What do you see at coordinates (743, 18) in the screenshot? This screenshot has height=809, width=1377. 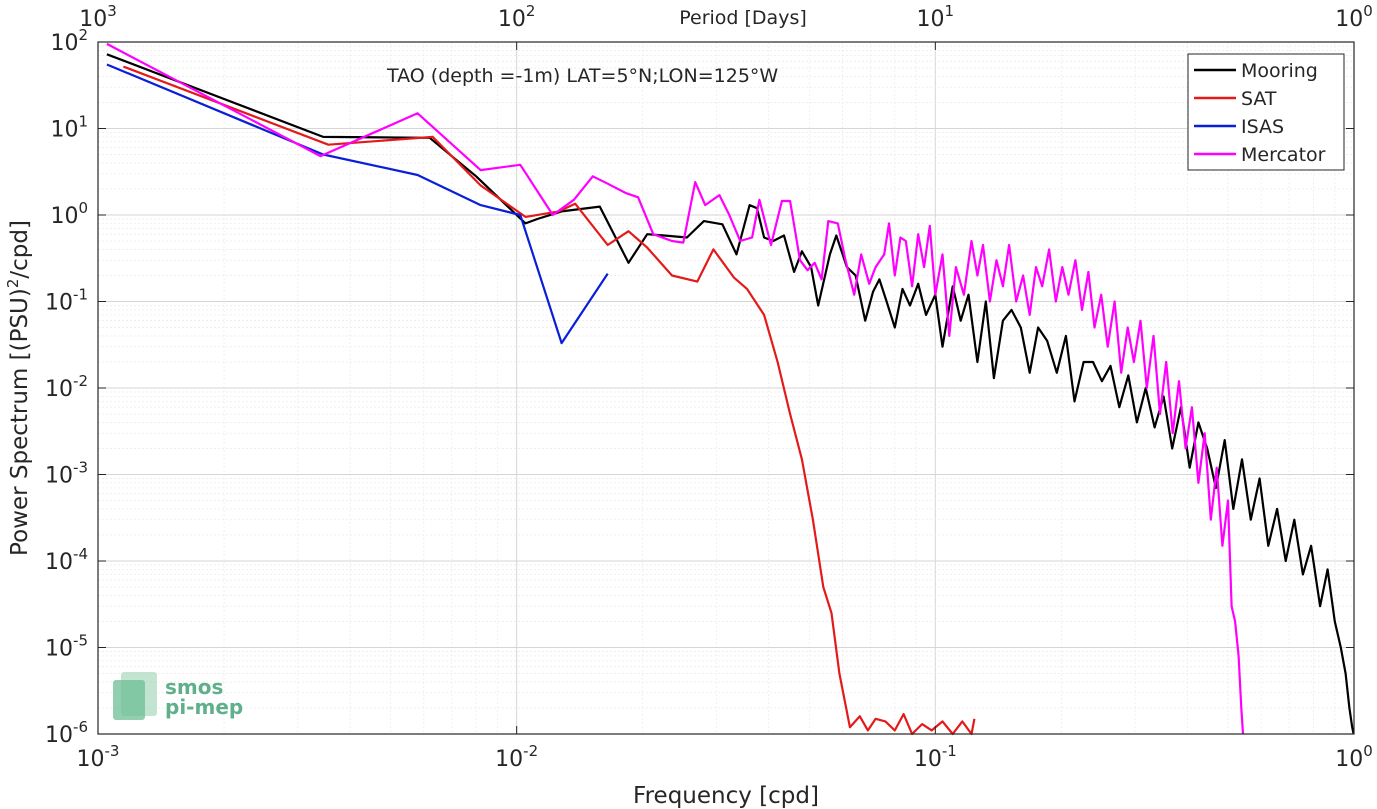 I see `top-axis-title: Period [Days]` at bounding box center [743, 18].